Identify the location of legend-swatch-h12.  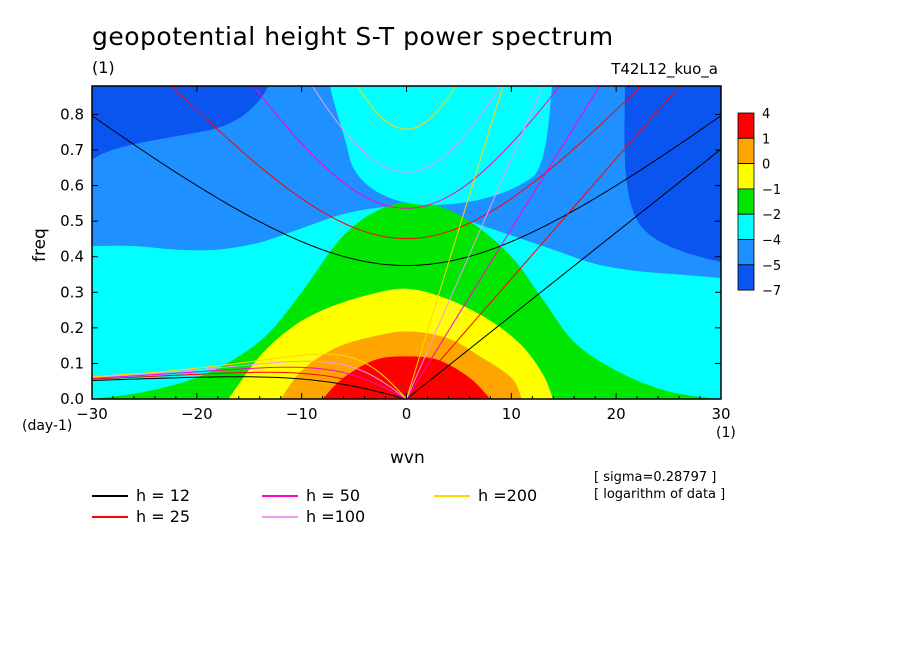
(110, 496).